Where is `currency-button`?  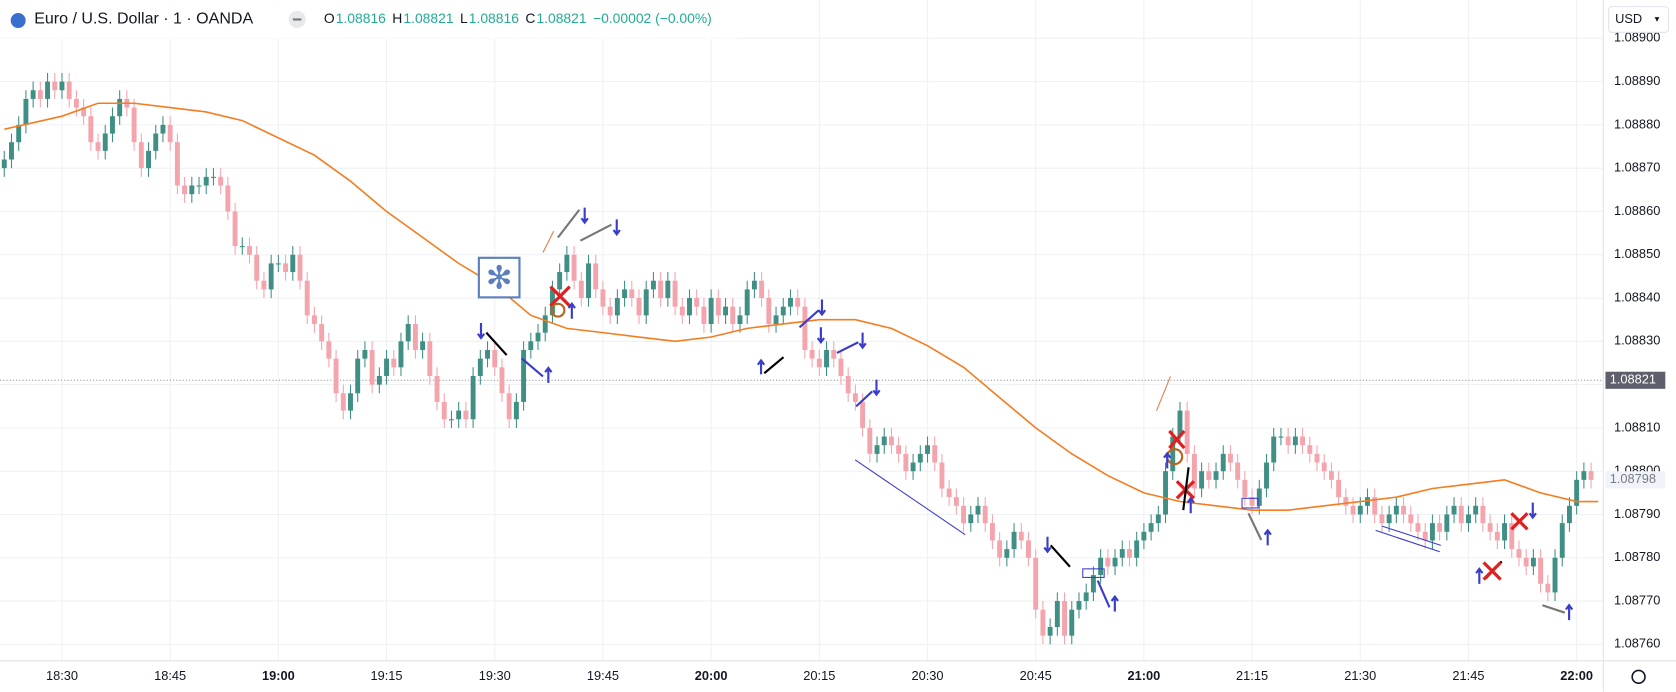
currency-button is located at coordinates (1639, 19).